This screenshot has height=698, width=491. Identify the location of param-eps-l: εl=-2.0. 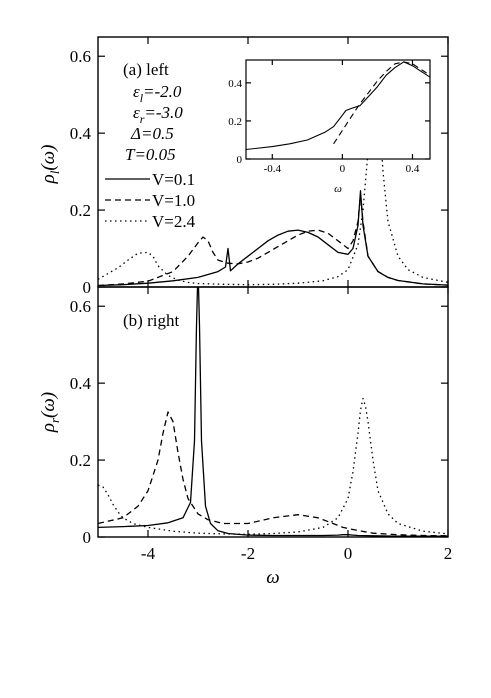
(157, 93).